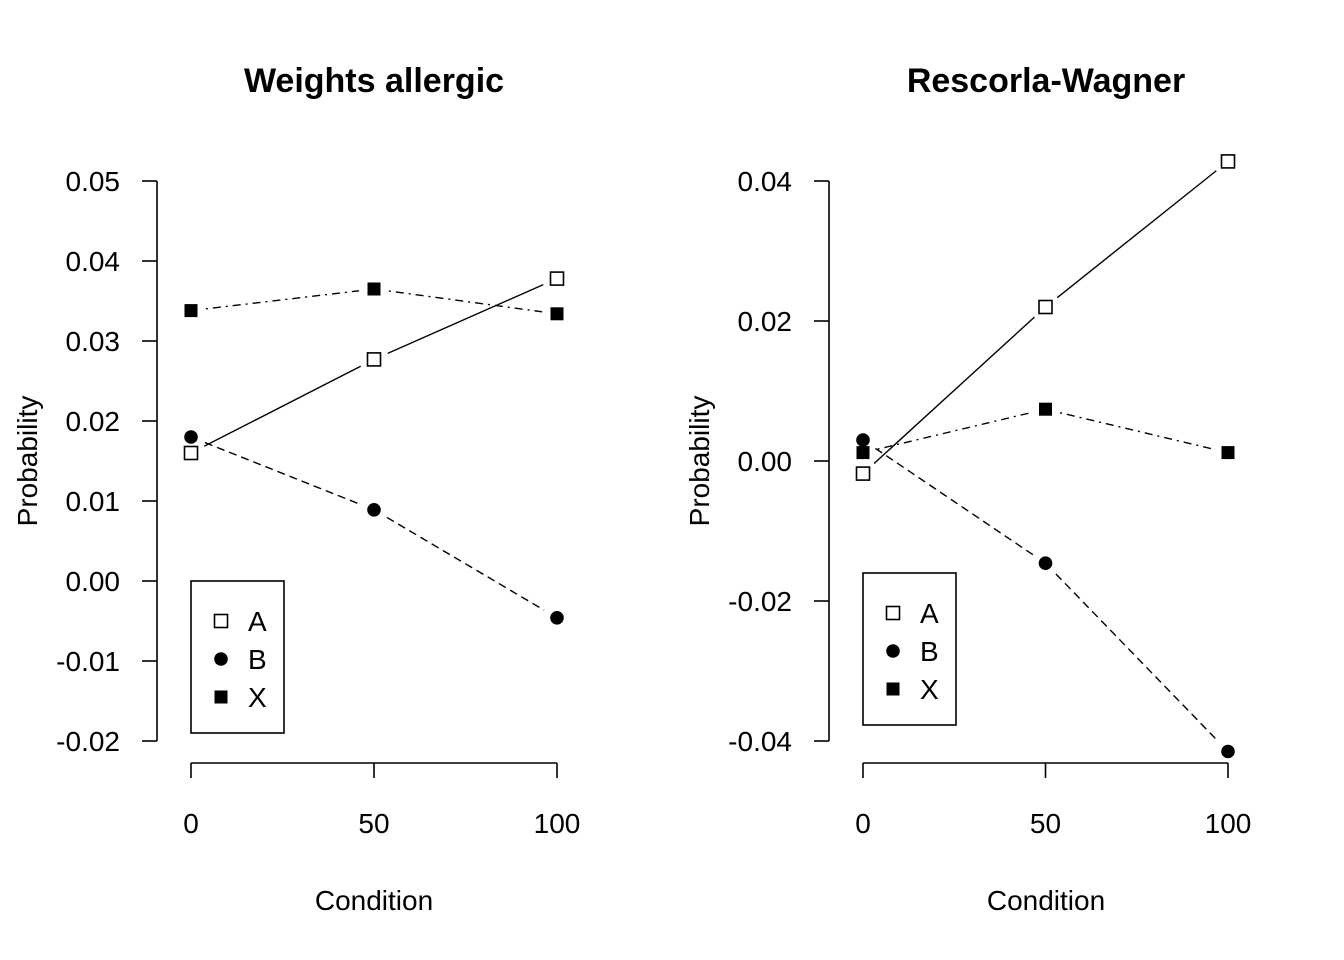 The height and width of the screenshot is (960, 1344). What do you see at coordinates (374, 81) in the screenshot?
I see `chart-title: Weights allergic` at bounding box center [374, 81].